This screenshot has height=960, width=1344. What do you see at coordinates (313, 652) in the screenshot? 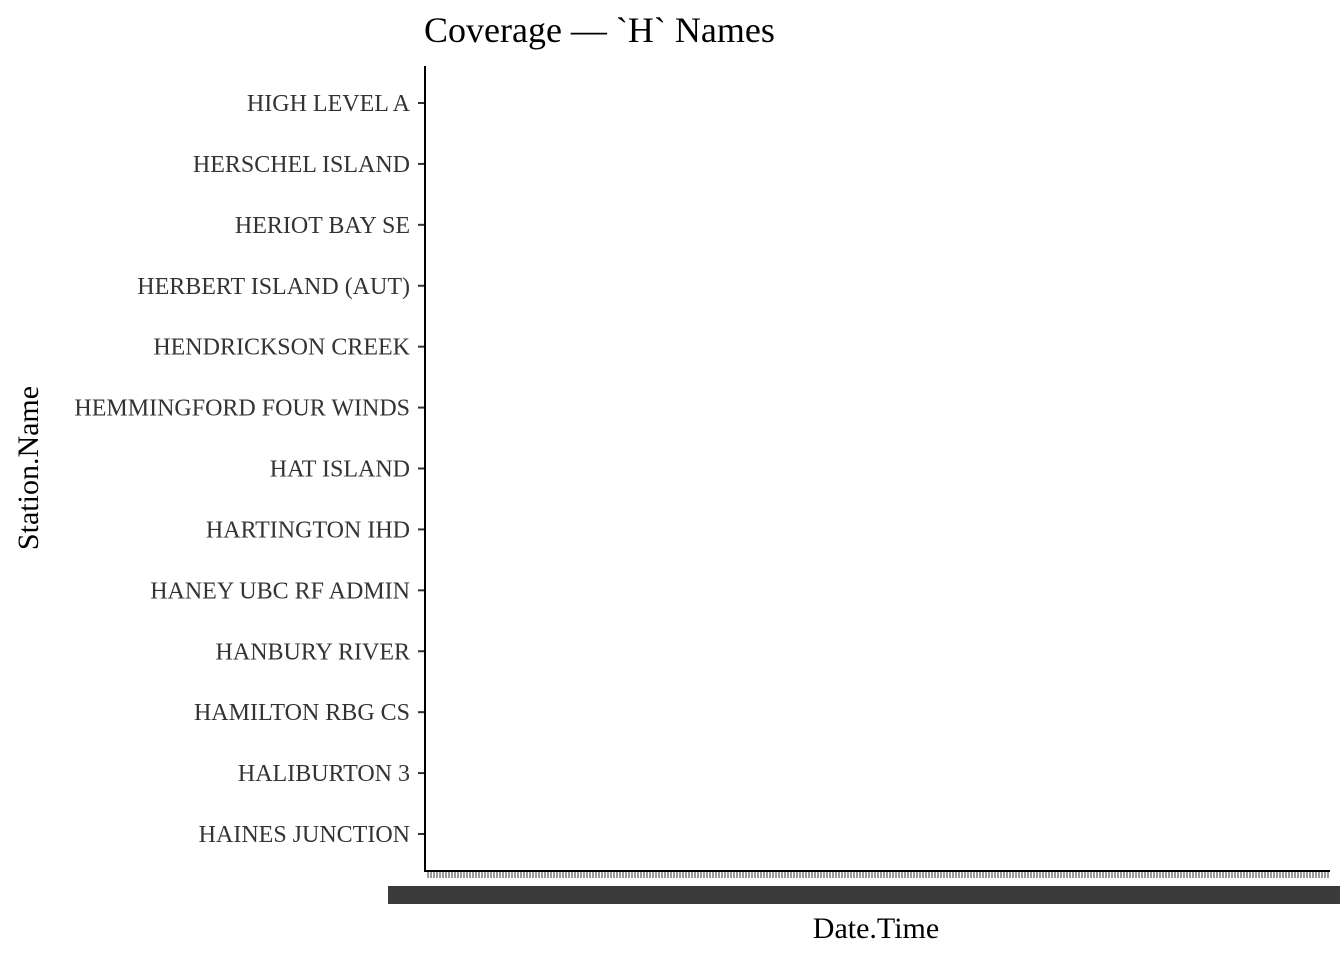
I see `y-tick-label: HANBURY RIVER` at bounding box center [313, 652].